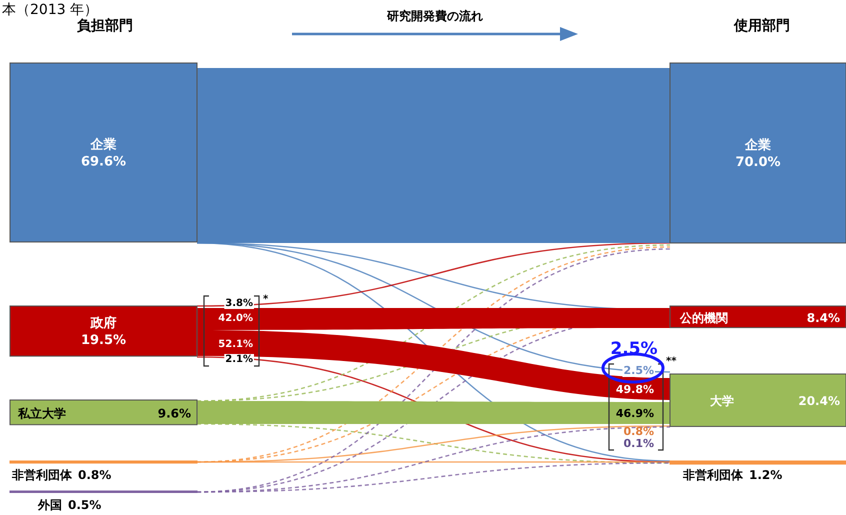 This screenshot has height=515, width=846. I want to click on text: 研究開発費の流れ, so click(434, 16).